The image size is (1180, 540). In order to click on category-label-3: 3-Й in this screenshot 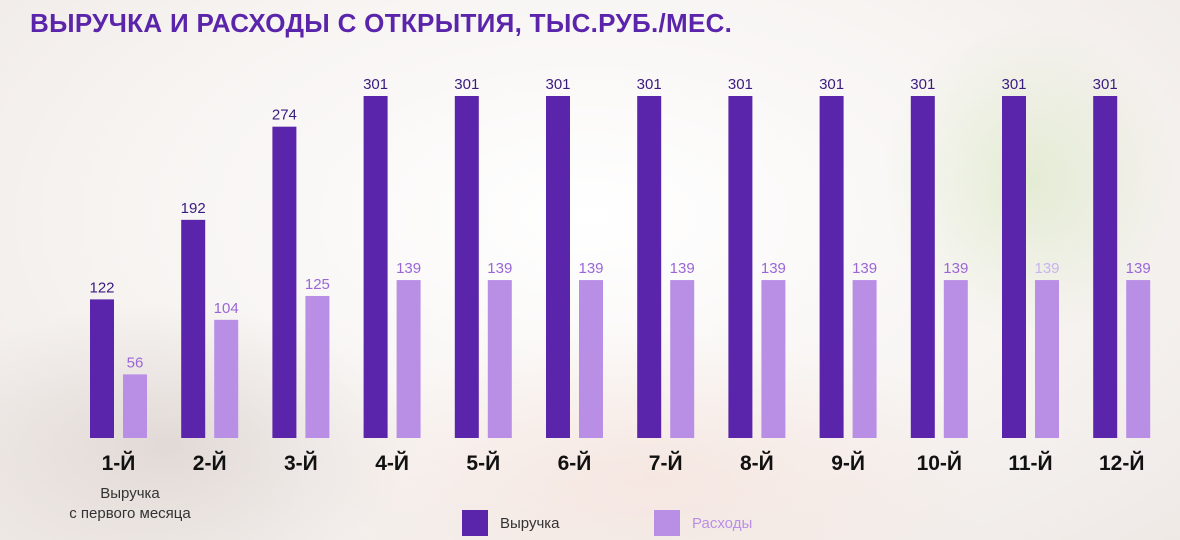, I will do `click(301, 463)`.